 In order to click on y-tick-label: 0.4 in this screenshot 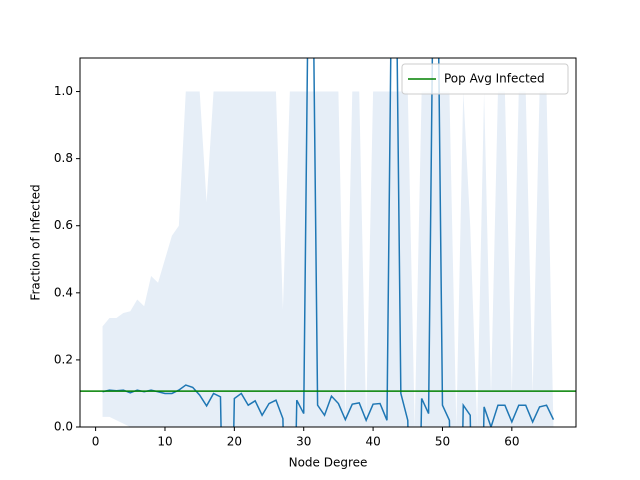, I will do `click(63, 292)`.